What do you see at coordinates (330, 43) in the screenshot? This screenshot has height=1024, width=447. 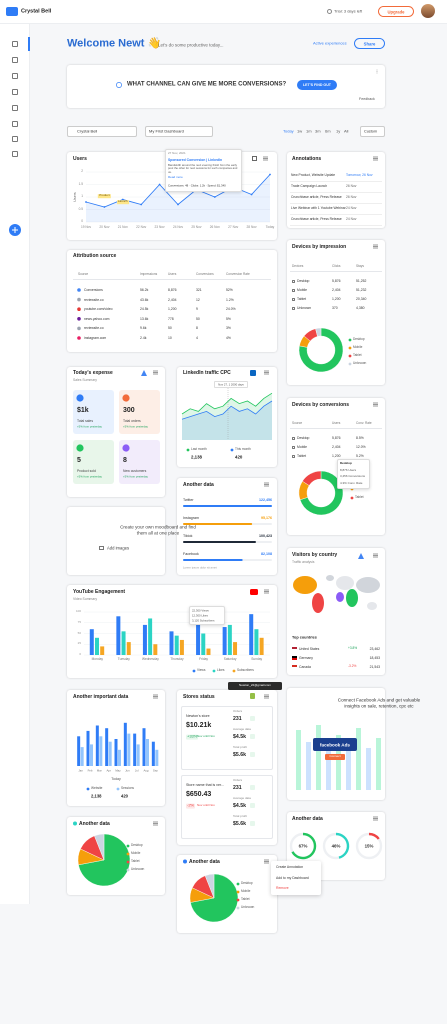 I see `active-experiences: Active experiences` at bounding box center [330, 43].